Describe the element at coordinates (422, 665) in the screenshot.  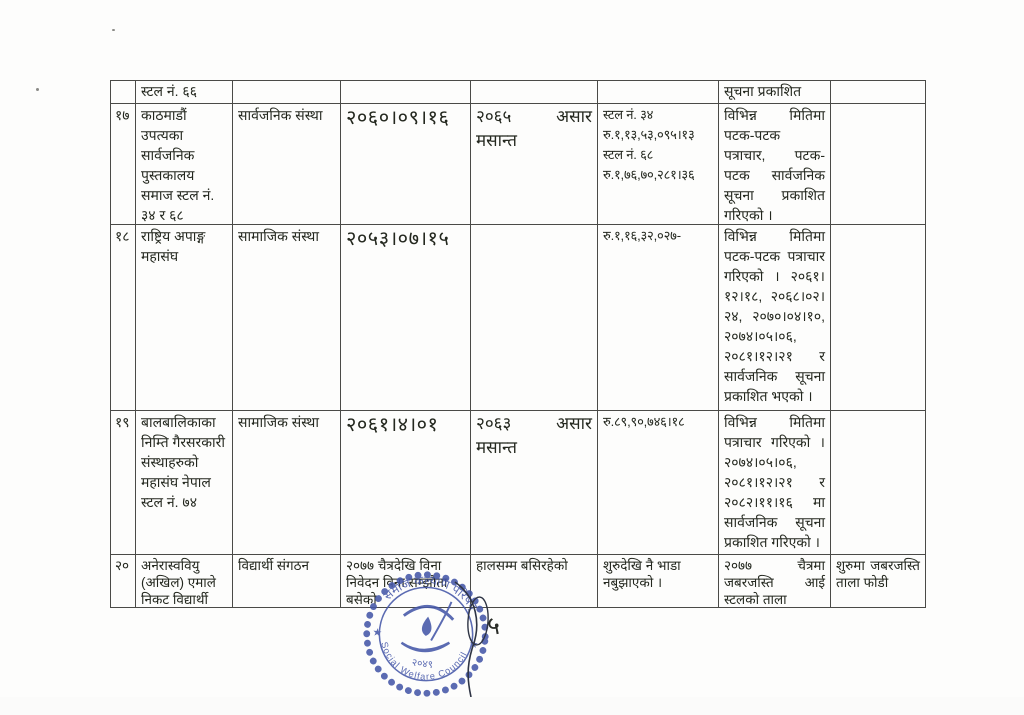
I see `stamp-year: २०४९` at that location.